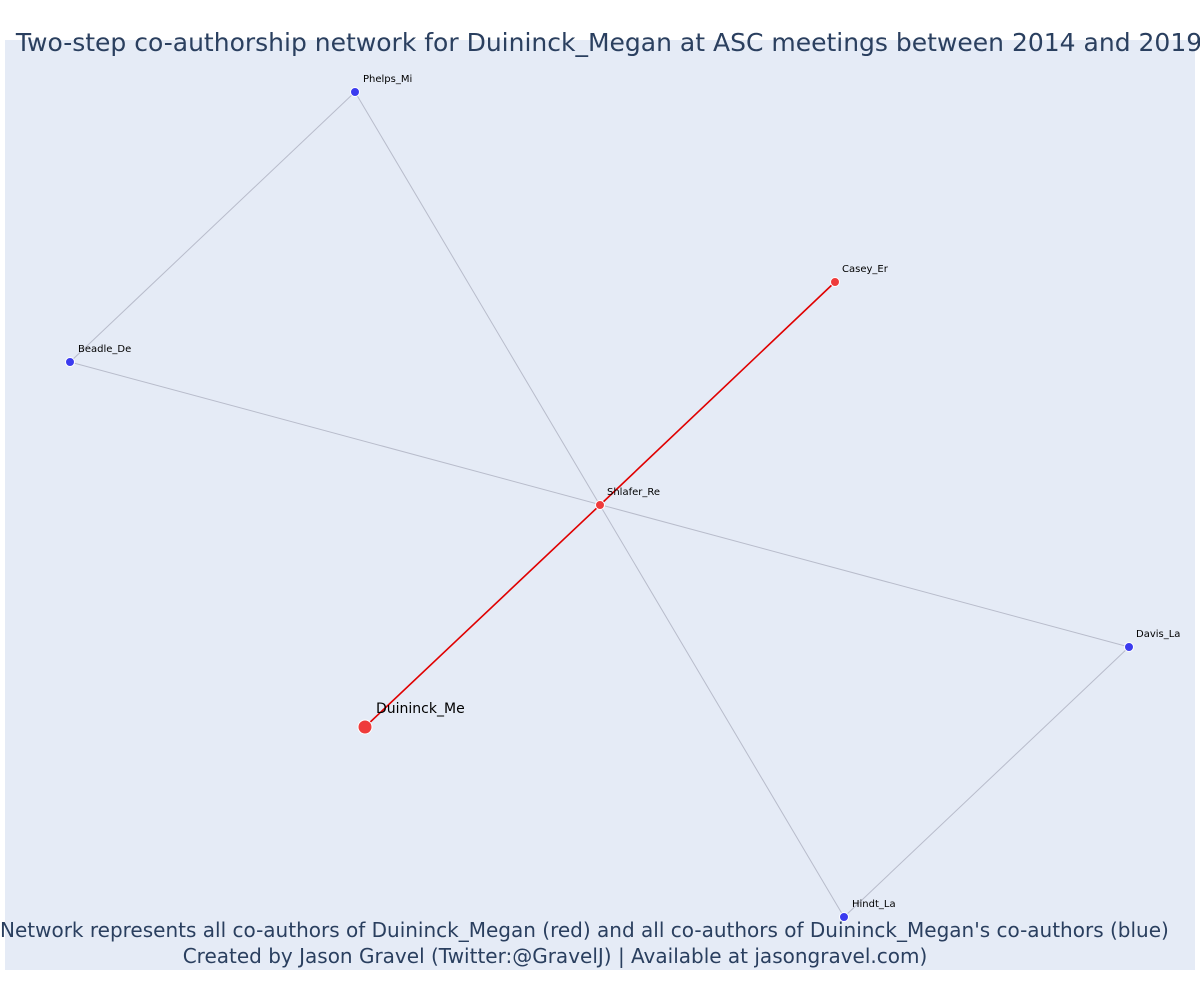  I want to click on node-Hindt_La, so click(844, 917).